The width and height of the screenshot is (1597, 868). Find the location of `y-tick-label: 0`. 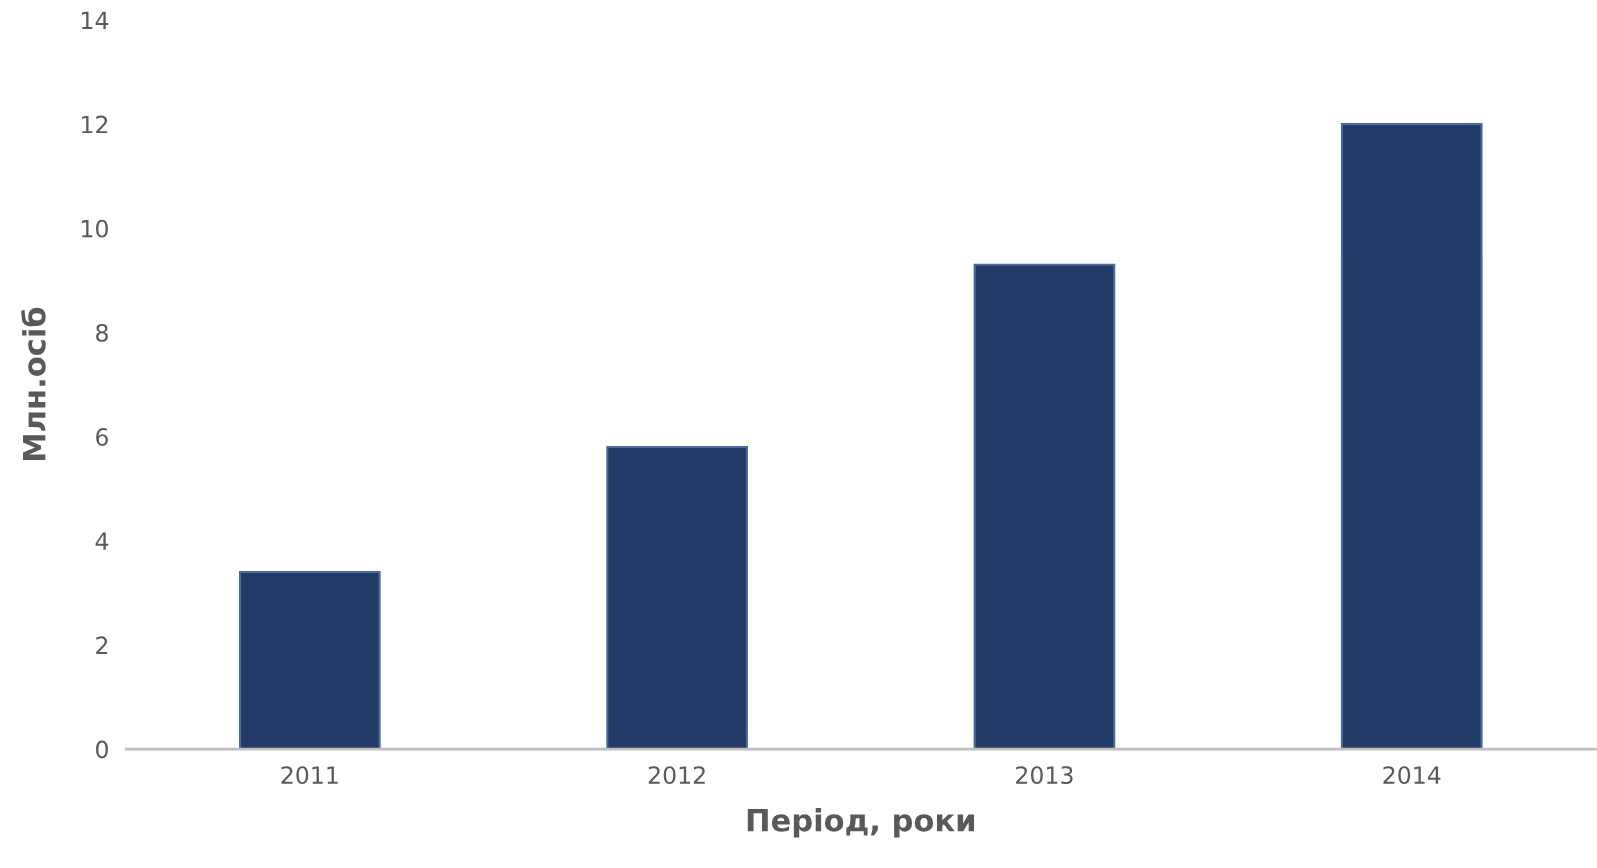

y-tick-label: 0 is located at coordinates (102, 749).